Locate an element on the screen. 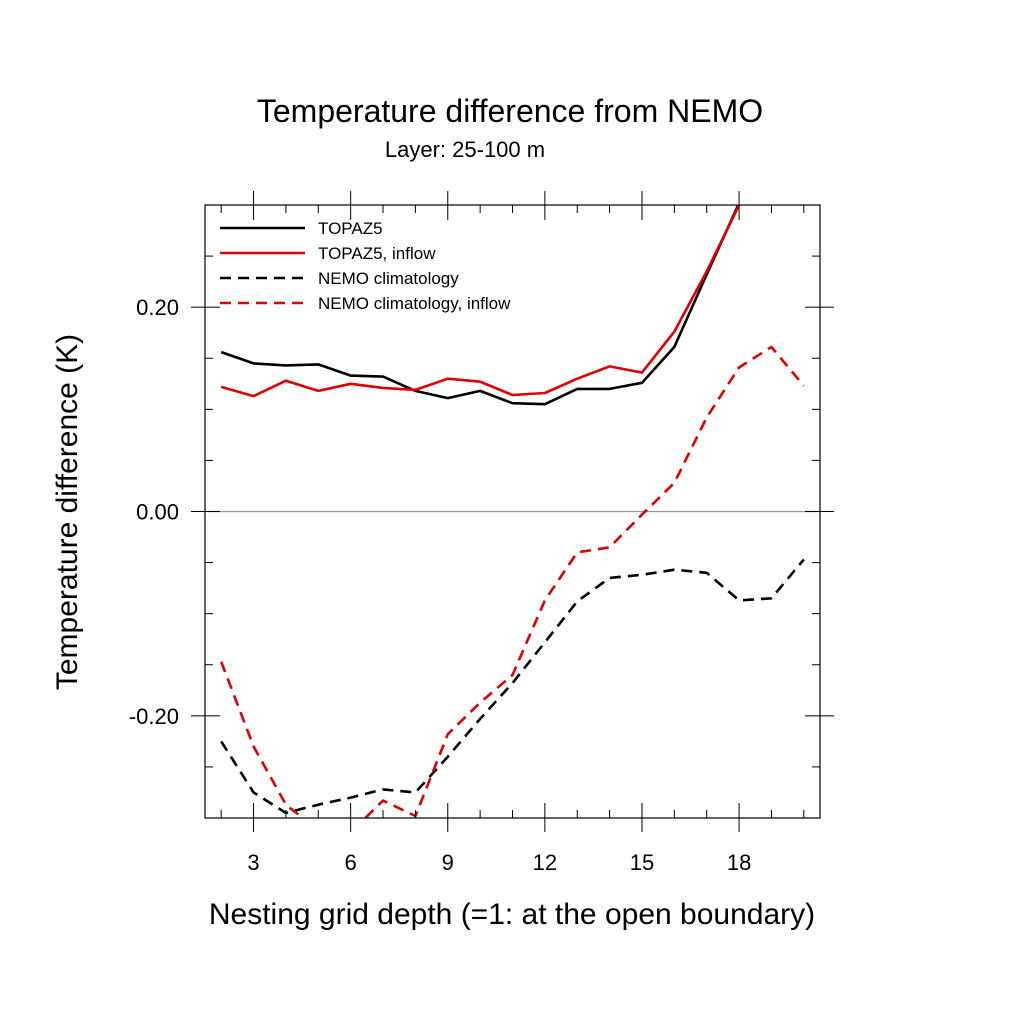 The image size is (1024, 1024). y-tick-label: 0.20 is located at coordinates (157, 307).